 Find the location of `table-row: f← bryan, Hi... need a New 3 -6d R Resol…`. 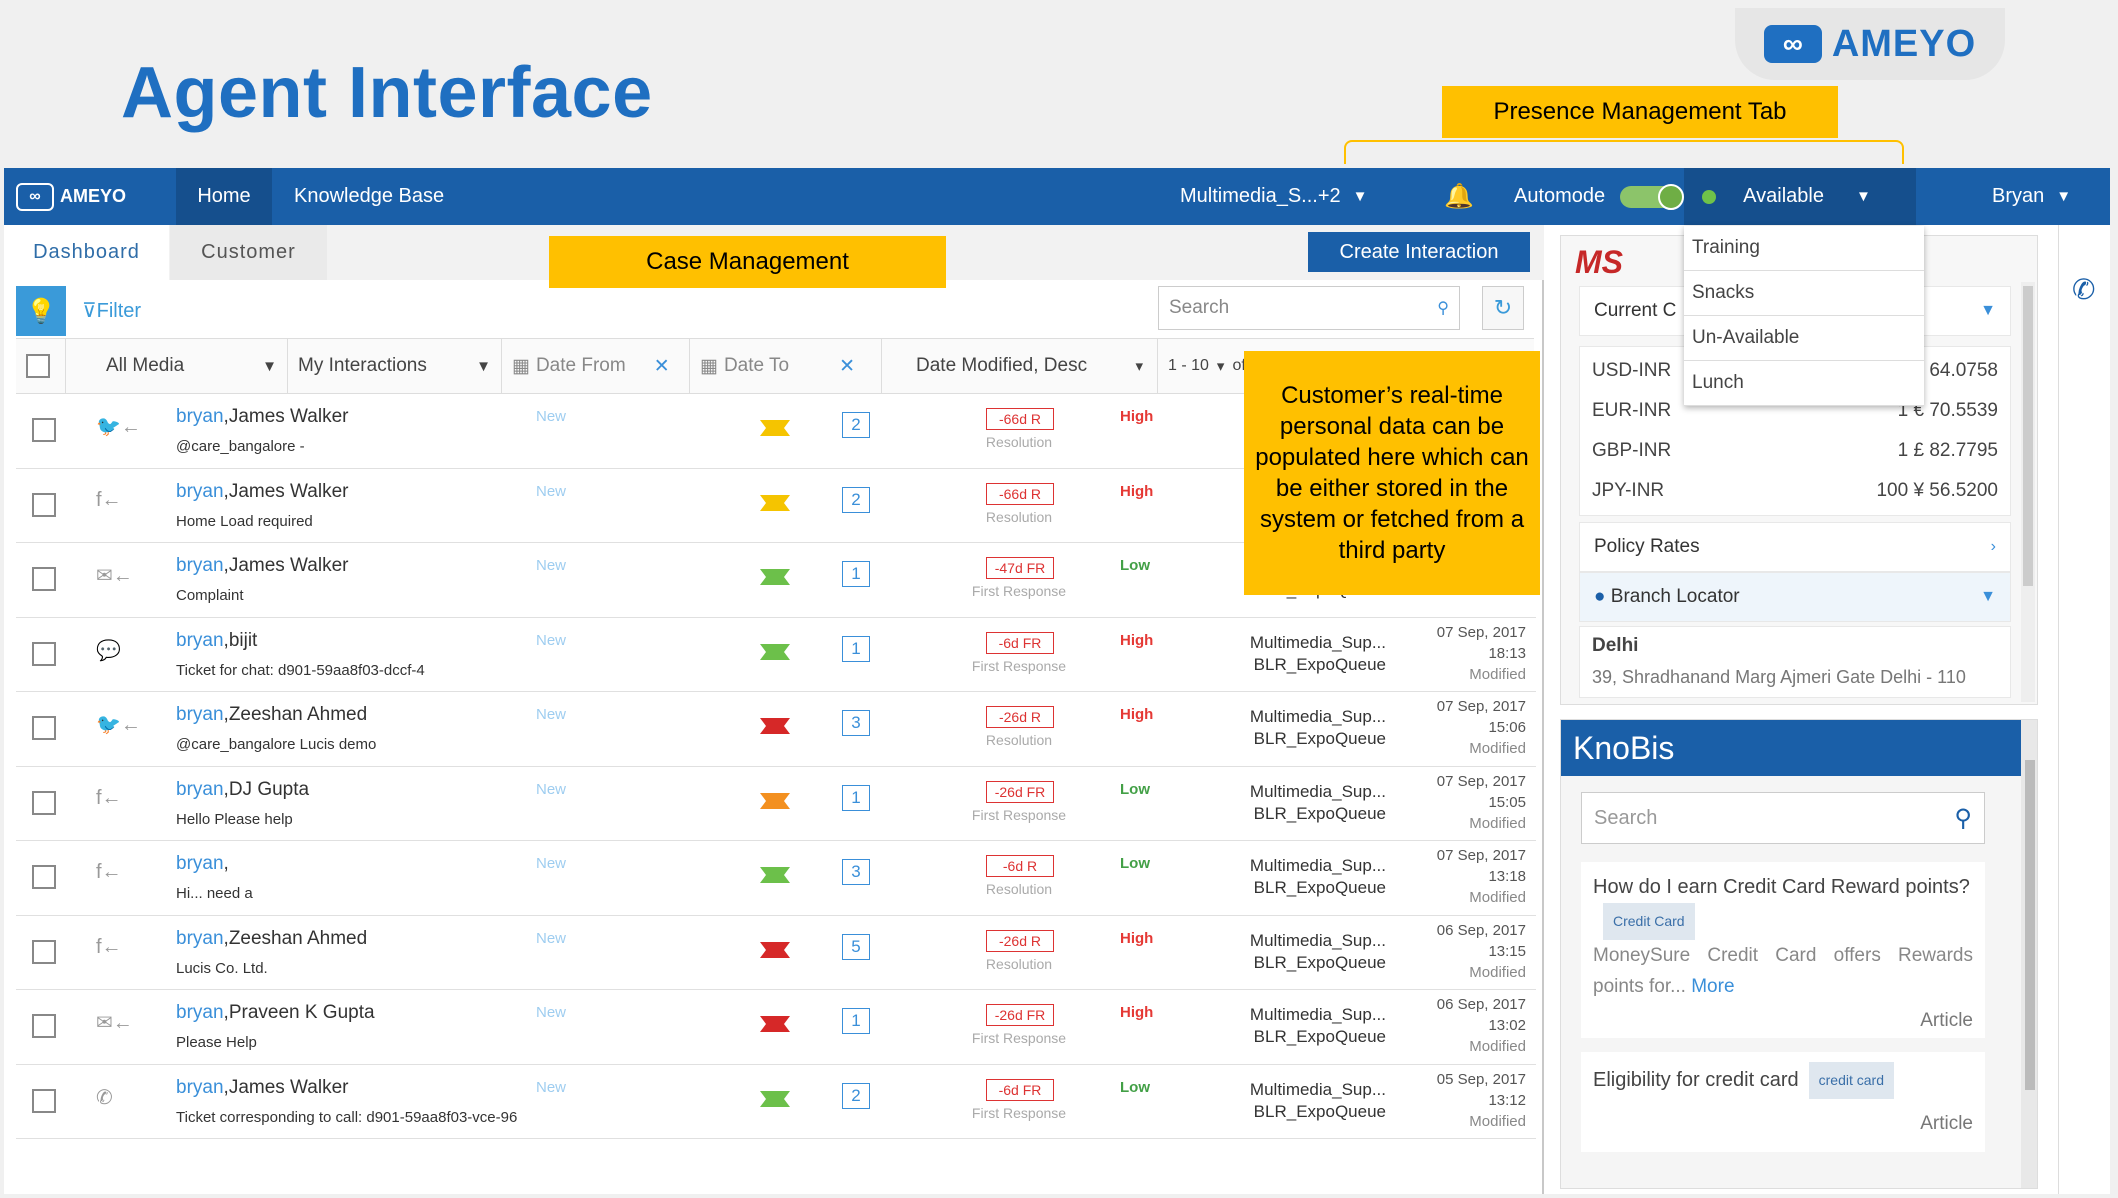

table-row: f← bryan, Hi... need a New 3 -6d R Resol… is located at coordinates (776, 878).